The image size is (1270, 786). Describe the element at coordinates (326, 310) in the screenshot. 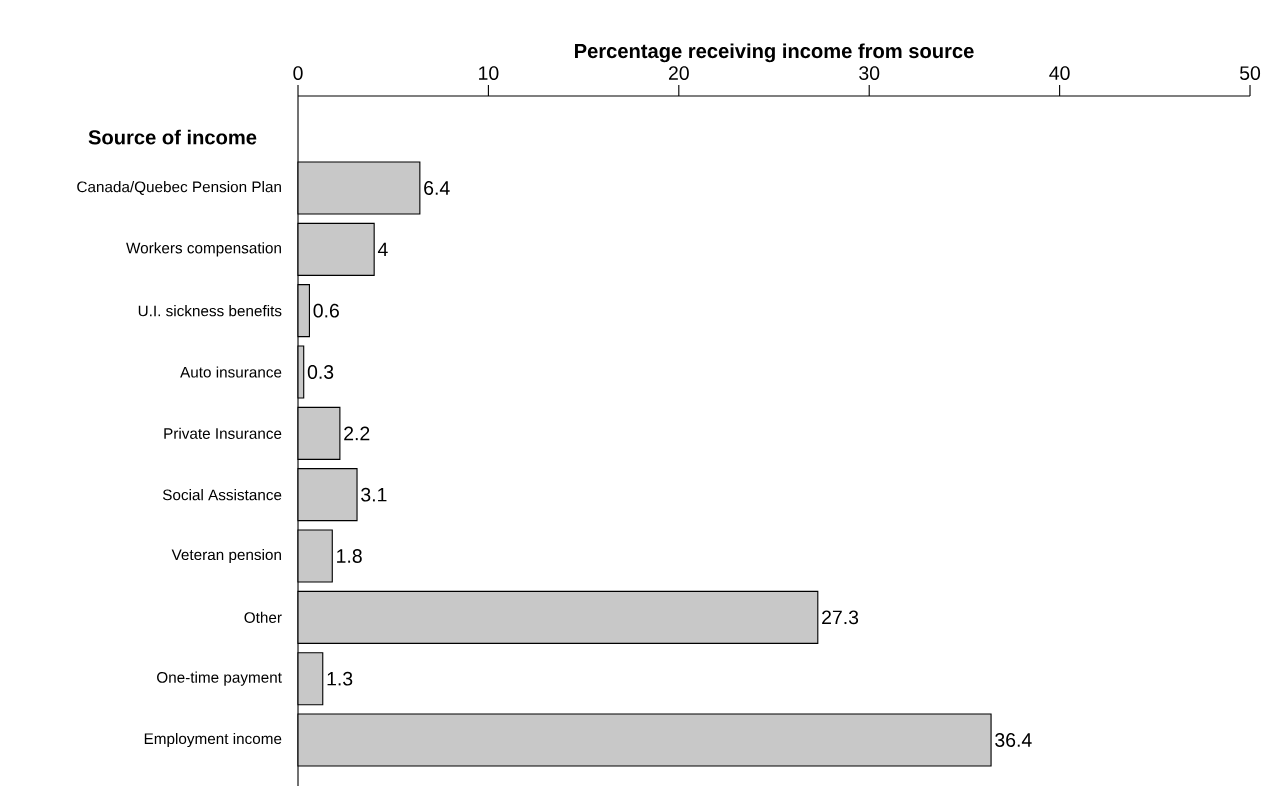

I see `data-label: 0.6` at that location.